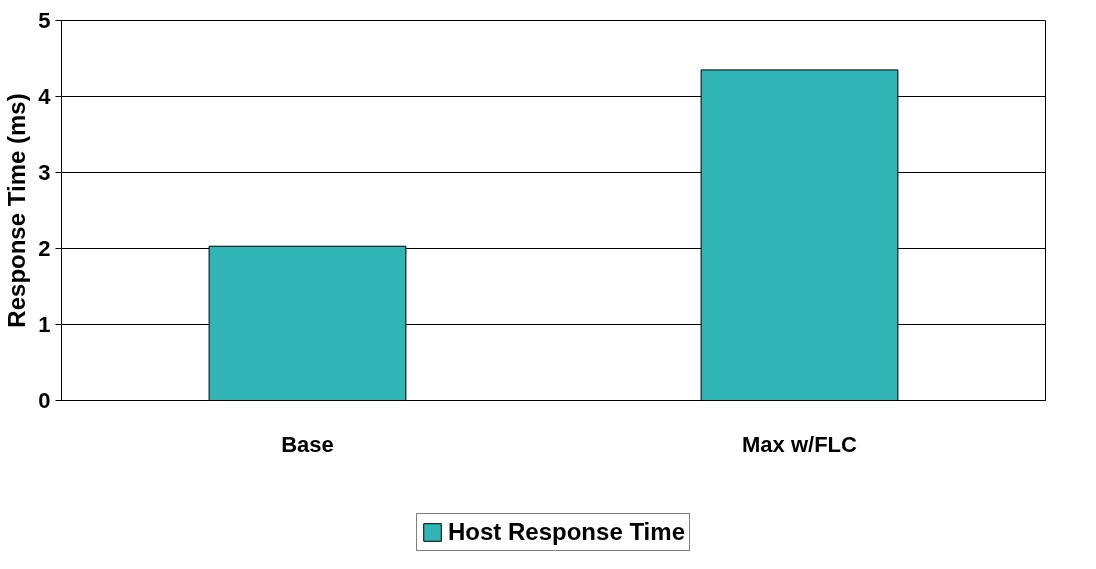  I want to click on y-tick-label: 2, so click(44, 248).